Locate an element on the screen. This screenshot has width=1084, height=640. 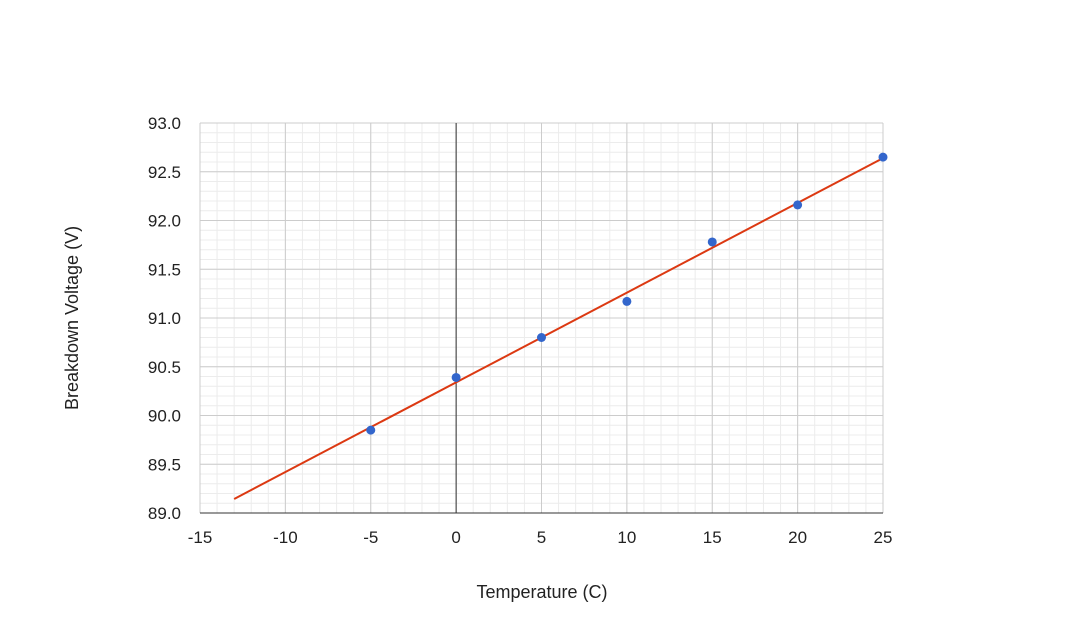
y-tick-label: 92.5 is located at coordinates (164, 172).